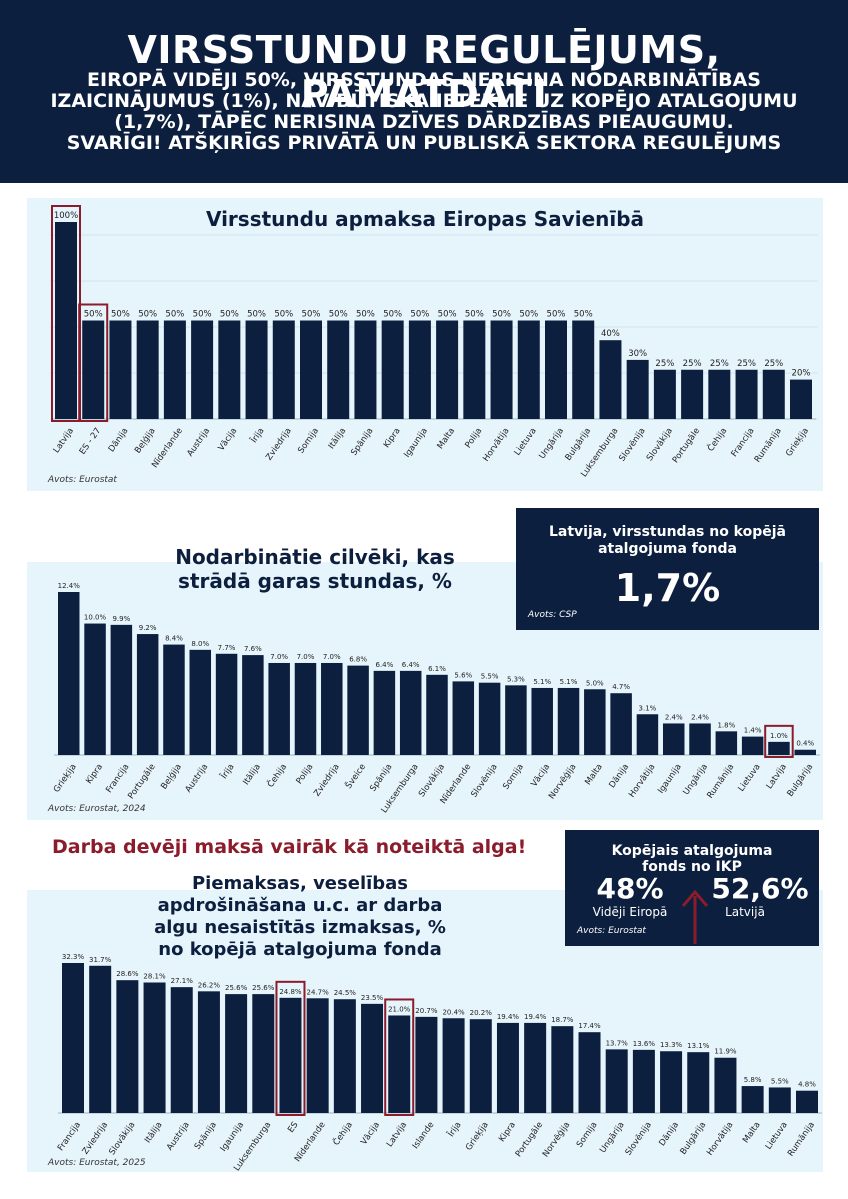 The height and width of the screenshot is (1199, 848). I want to click on chart1-title: Virsstundu apmaksa Eiropas Savienībā, so click(425, 219).